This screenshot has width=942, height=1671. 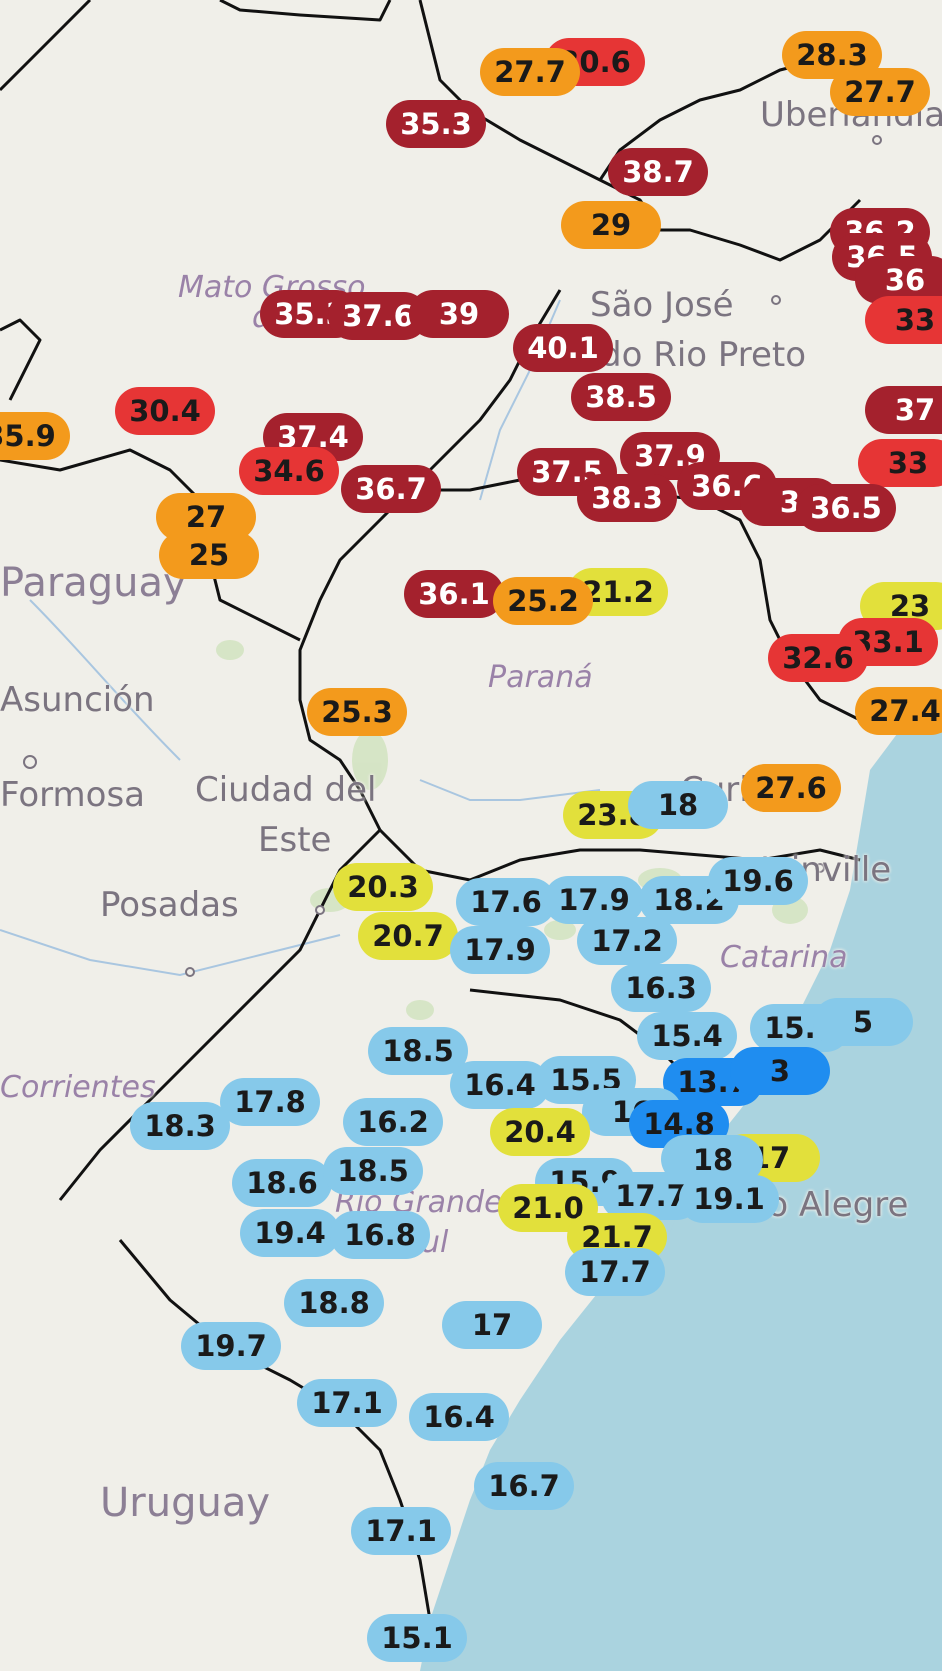 I want to click on temperature-marker: 40.1, so click(x=563, y=348).